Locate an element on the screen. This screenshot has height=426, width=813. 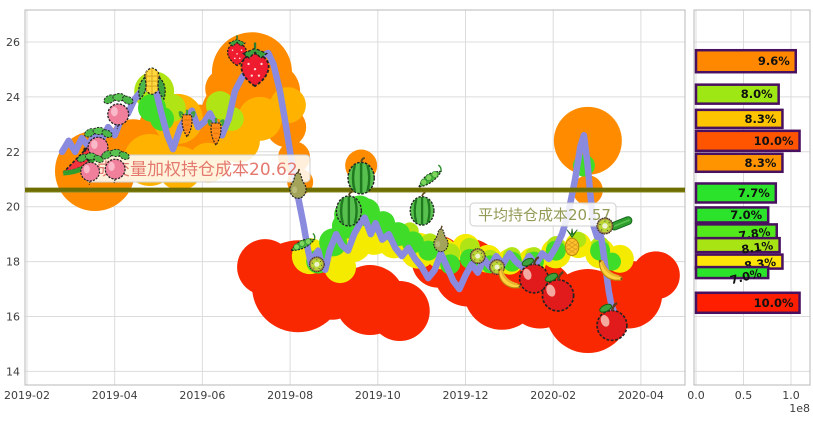
vwap-cost-label: 成交量加权持仓成本20.62 is located at coordinates (197, 170).